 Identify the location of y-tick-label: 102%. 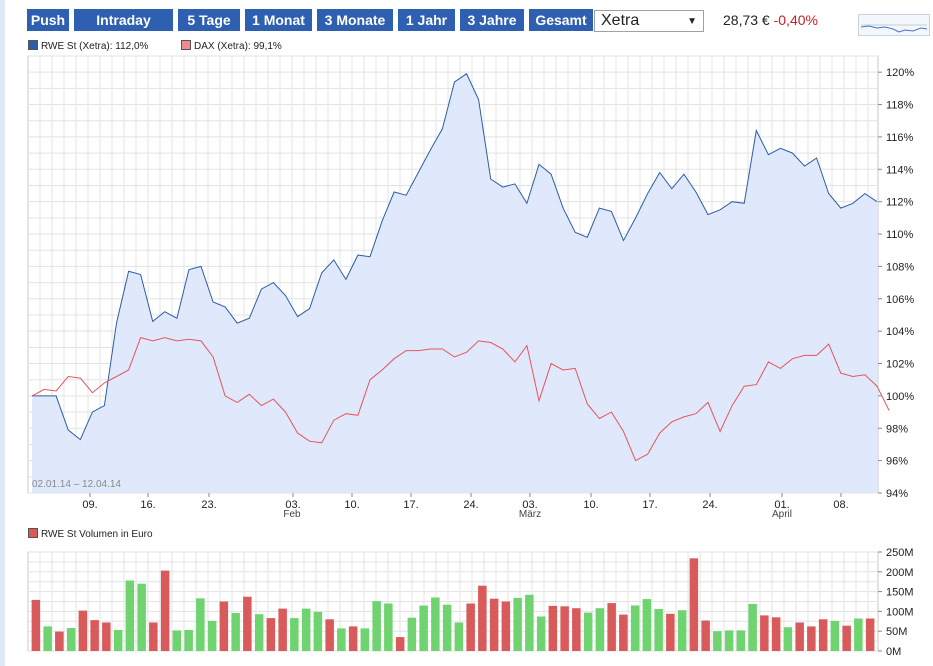
(900, 365).